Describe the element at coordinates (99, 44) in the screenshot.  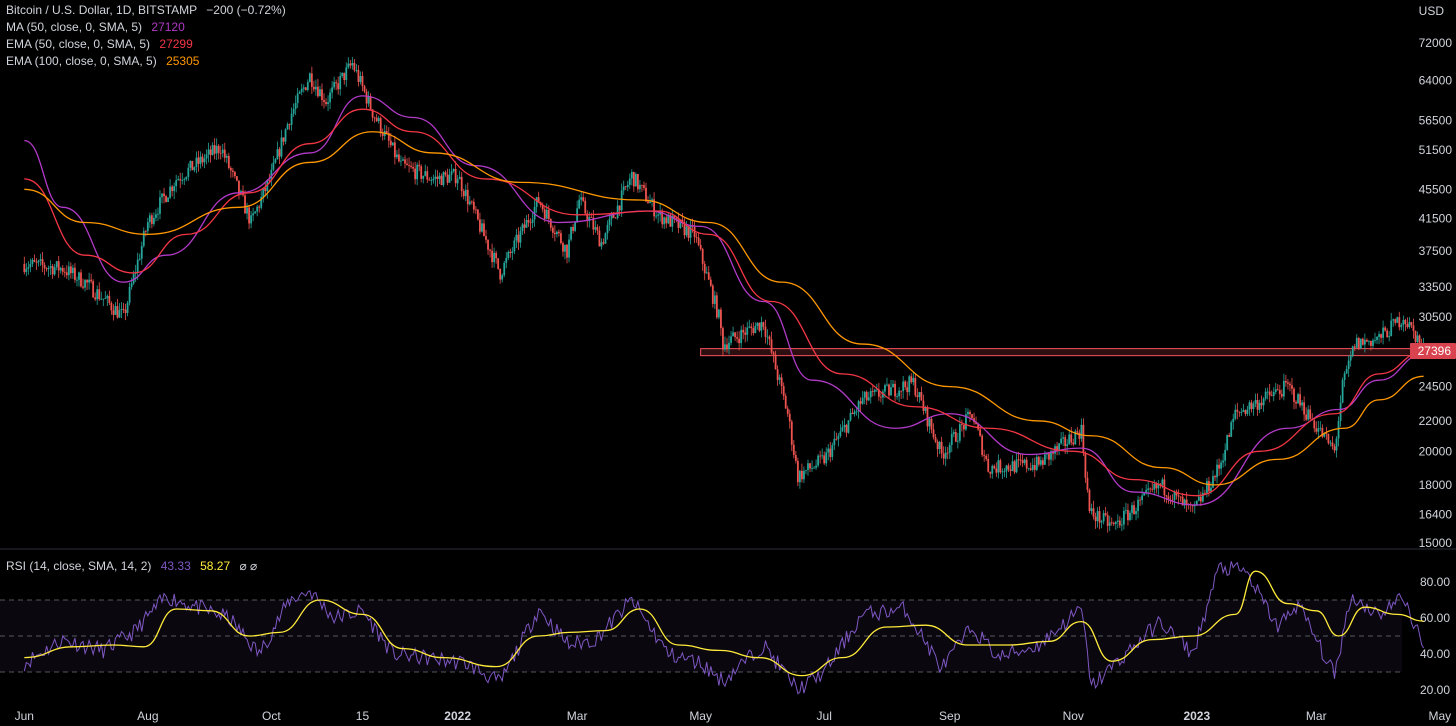
I see `indicator-legend-ema50: EMA (50, close, 0, SMA, 5) 27299` at that location.